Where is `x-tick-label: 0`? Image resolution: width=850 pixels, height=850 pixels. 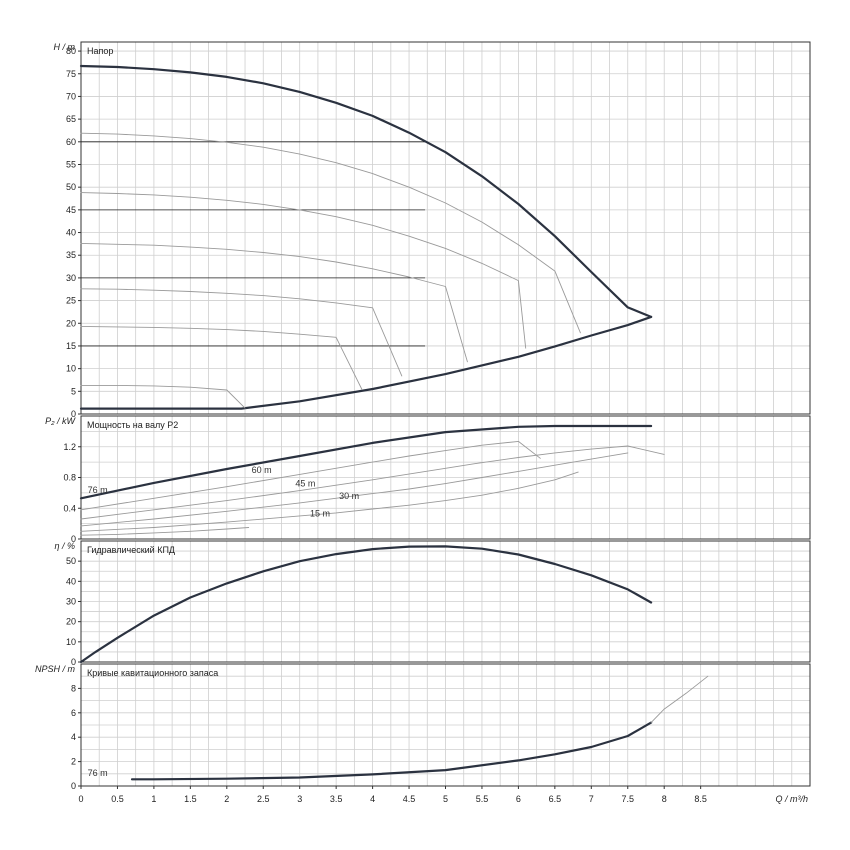 x-tick-label: 0 is located at coordinates (80, 799).